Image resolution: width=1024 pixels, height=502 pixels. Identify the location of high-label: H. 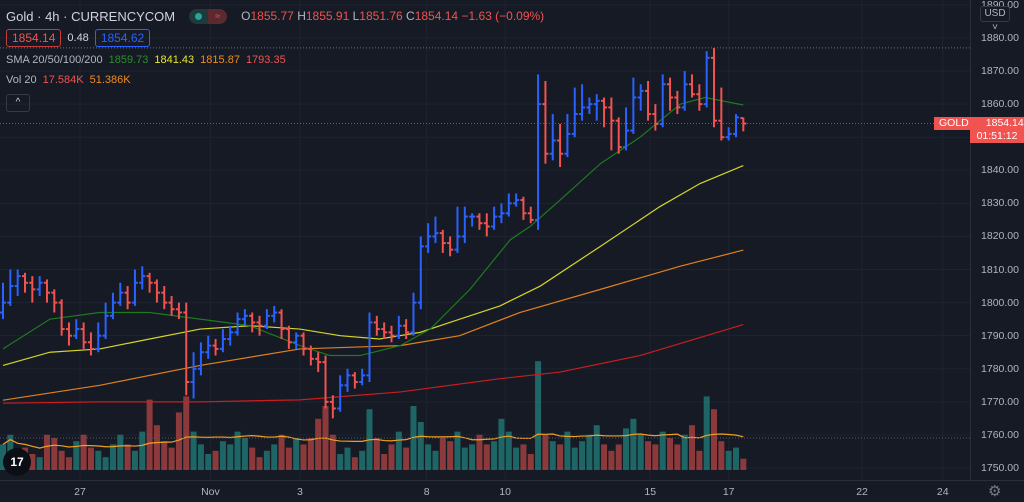
(301, 16).